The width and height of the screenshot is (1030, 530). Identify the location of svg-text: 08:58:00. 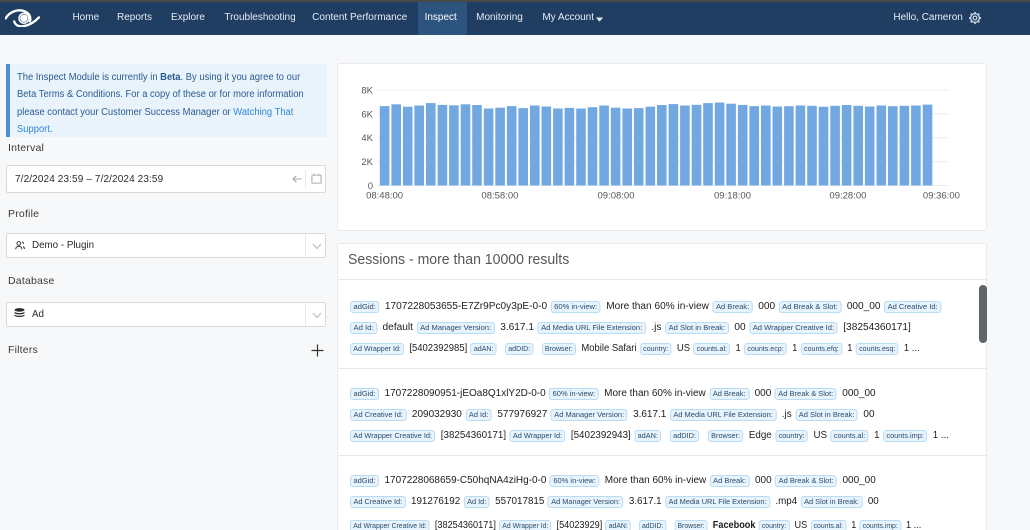
(499, 196).